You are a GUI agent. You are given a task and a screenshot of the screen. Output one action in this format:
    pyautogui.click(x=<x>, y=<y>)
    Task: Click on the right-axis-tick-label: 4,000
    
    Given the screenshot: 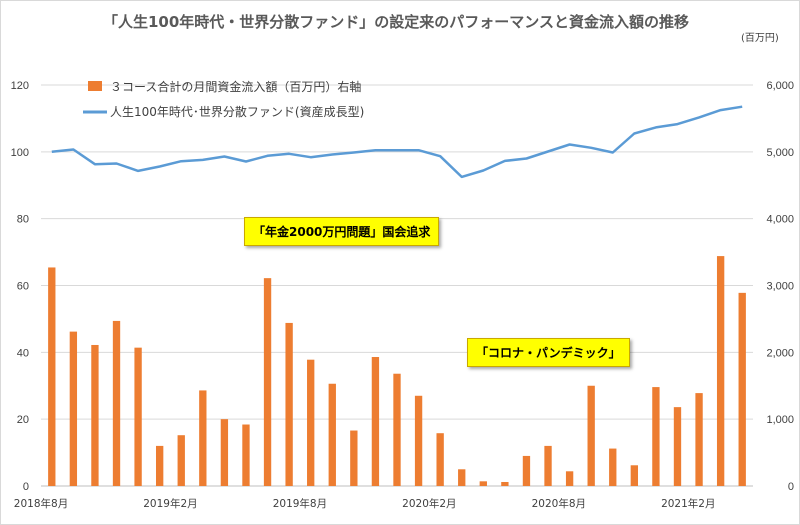 What is the action you would take?
    pyautogui.click(x=780, y=220)
    